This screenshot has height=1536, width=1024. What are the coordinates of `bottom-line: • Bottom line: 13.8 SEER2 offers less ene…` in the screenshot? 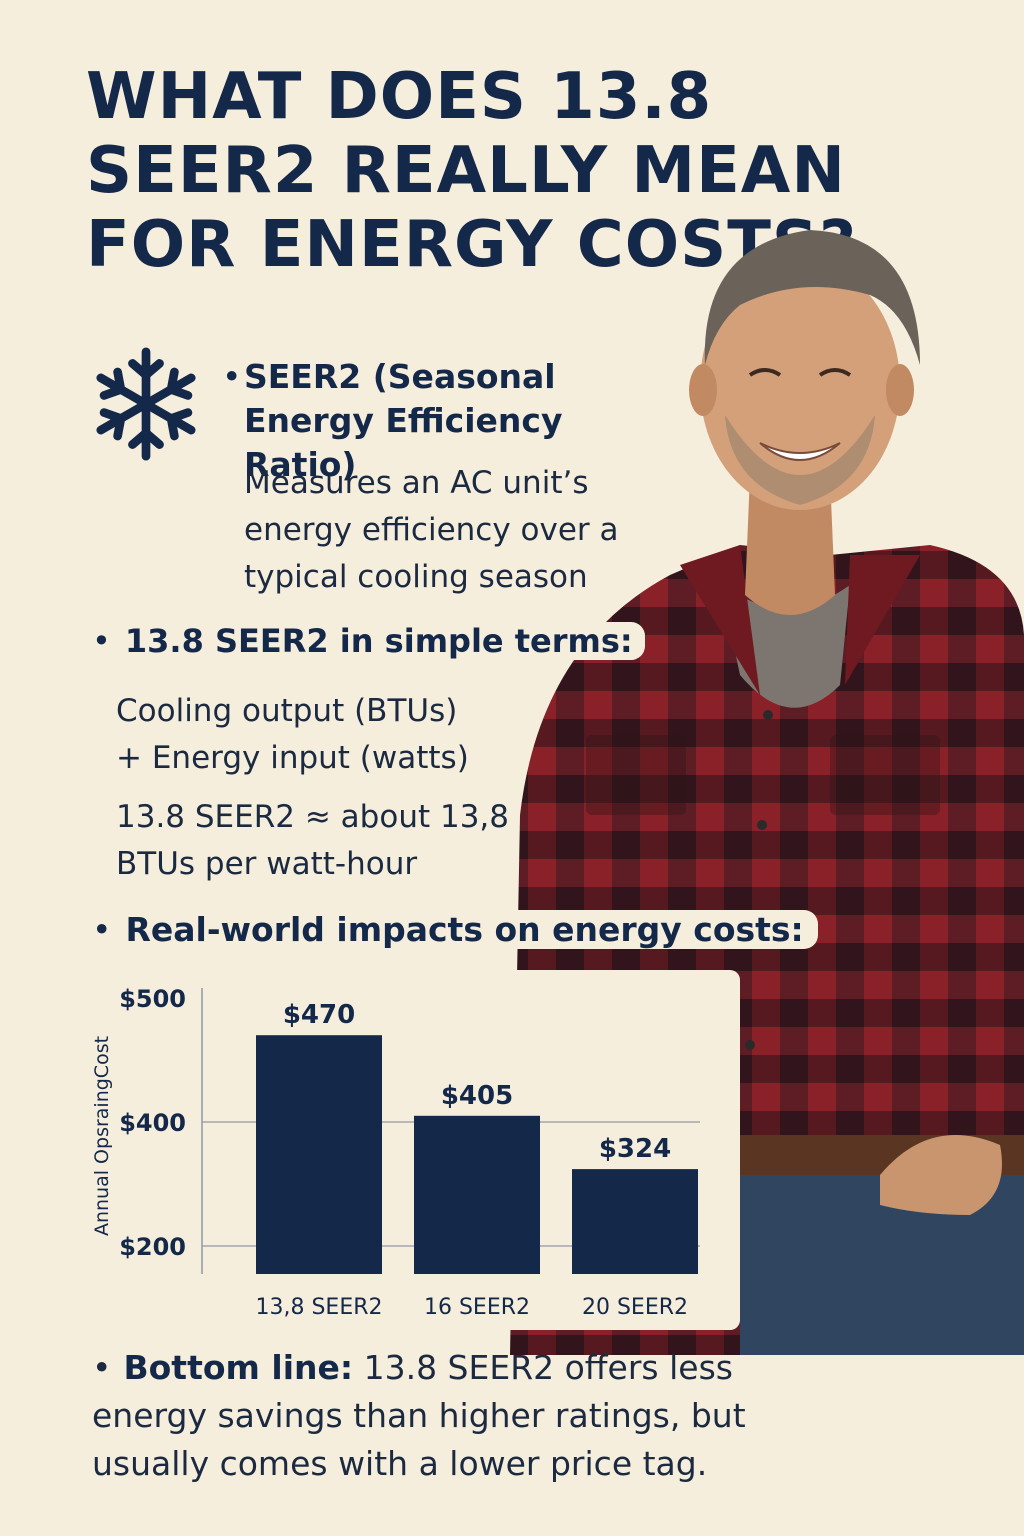 It's located at (432, 1416).